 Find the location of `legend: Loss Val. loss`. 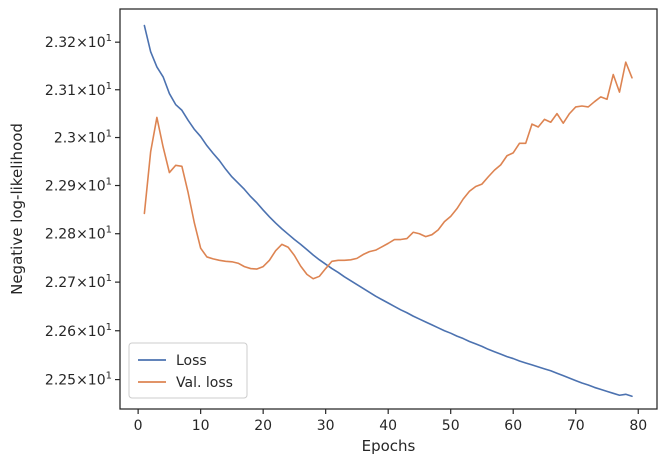

legend: Loss Val. loss is located at coordinates (188, 370).